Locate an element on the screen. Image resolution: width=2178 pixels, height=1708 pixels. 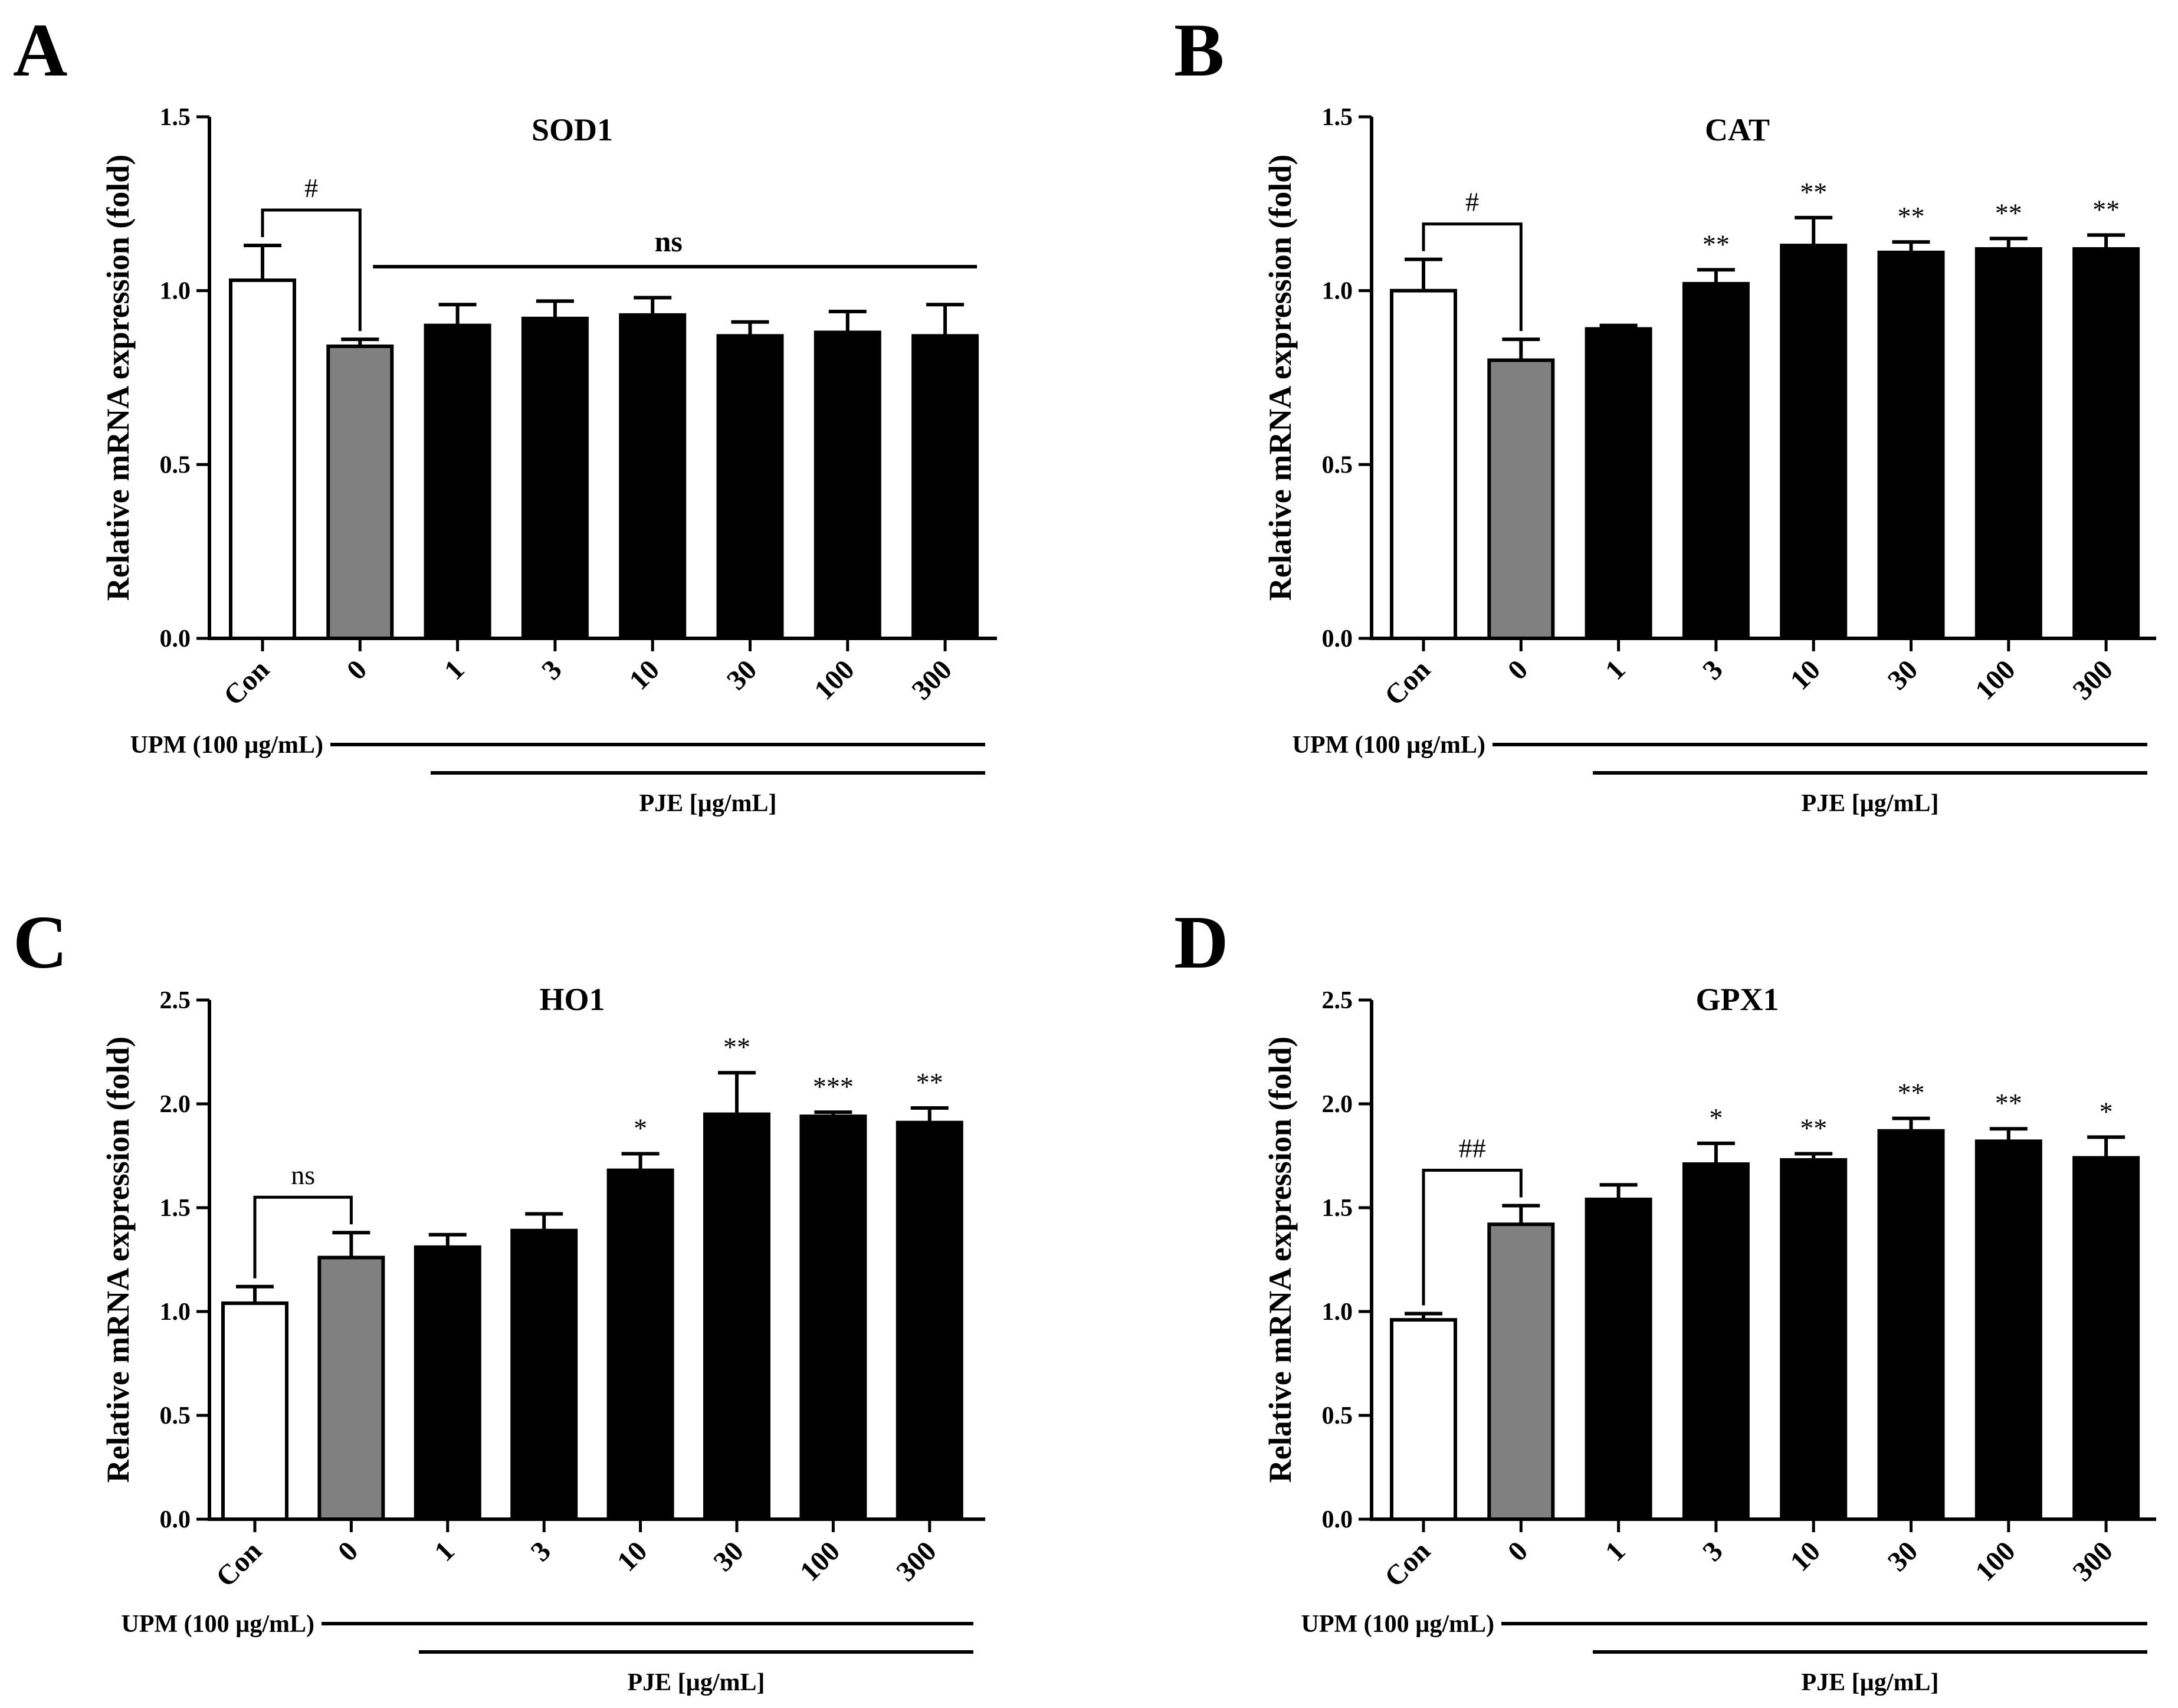
ns-label: ns is located at coordinates (669, 241).